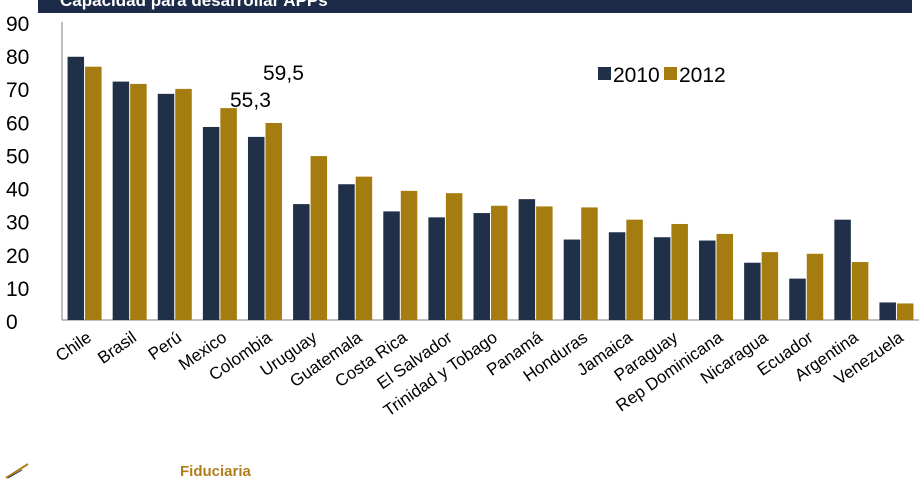 The width and height of the screenshot is (919, 480). What do you see at coordinates (17, 123) in the screenshot?
I see `y-tick-label: 60` at bounding box center [17, 123].